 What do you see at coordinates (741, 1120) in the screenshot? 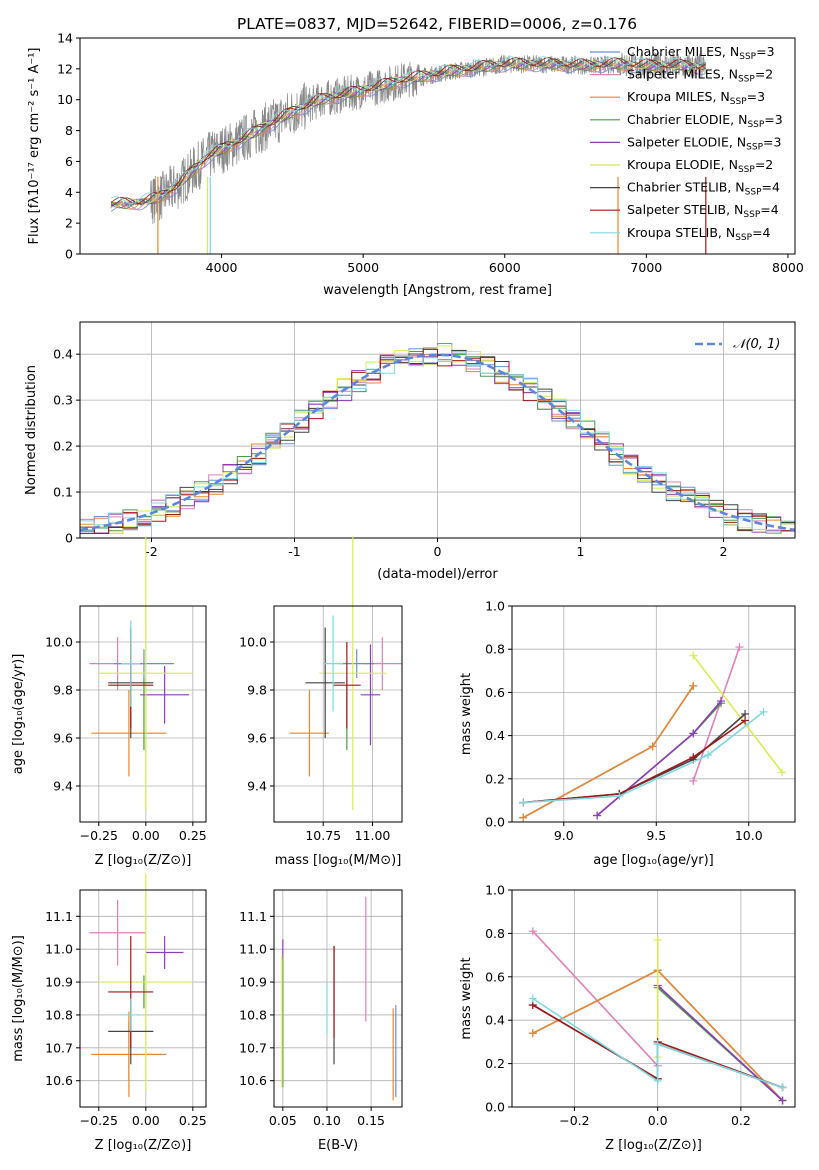
I see `x-tick-label: 0.2` at bounding box center [741, 1120].